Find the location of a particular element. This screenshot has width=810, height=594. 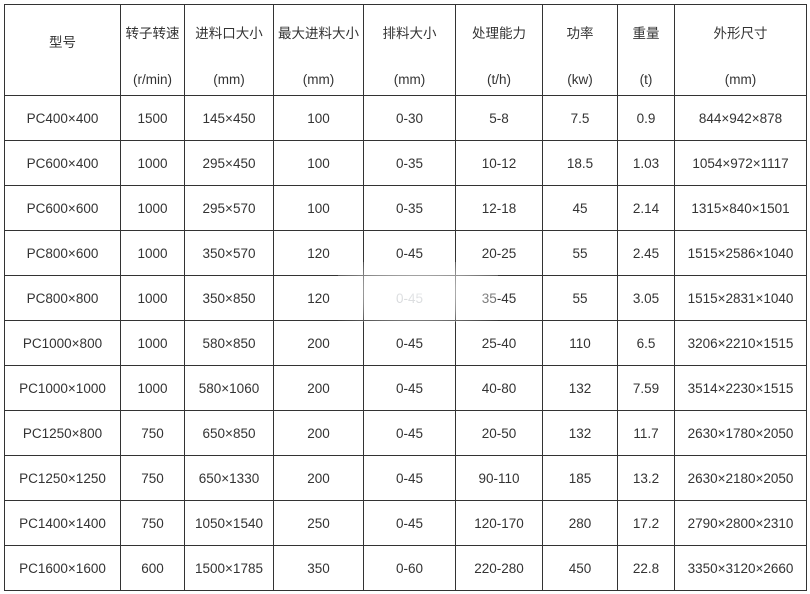

header-cell: 最大进料大小 (mm) is located at coordinates (318, 50).